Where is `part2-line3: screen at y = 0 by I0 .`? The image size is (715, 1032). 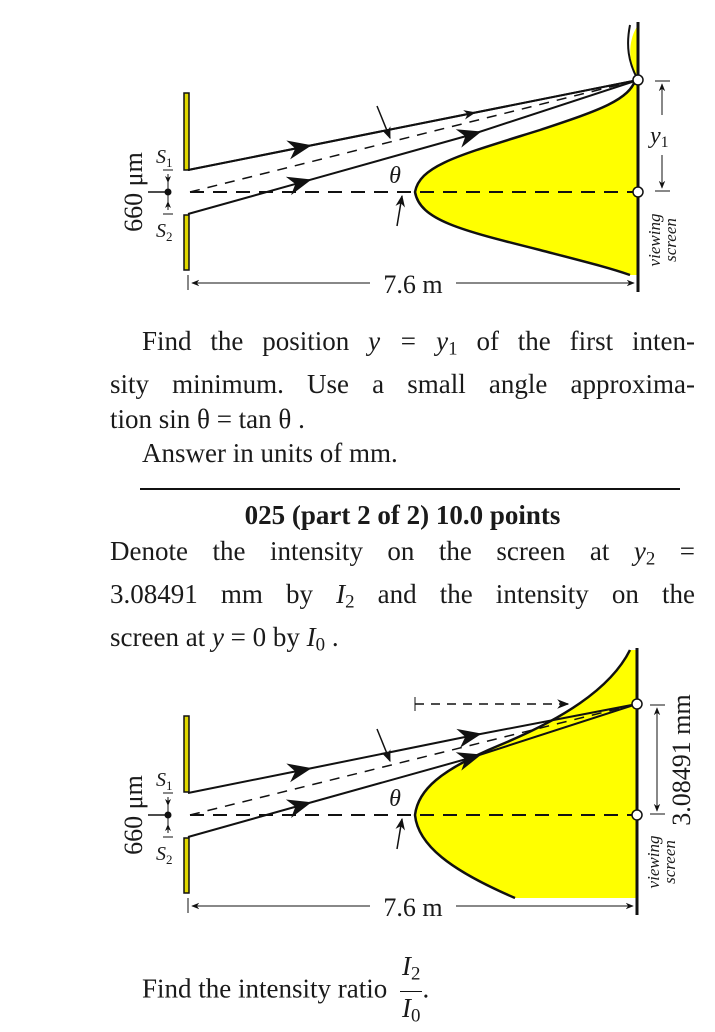 part2-line3: screen at y = 0 by I0 . is located at coordinates (224, 639).